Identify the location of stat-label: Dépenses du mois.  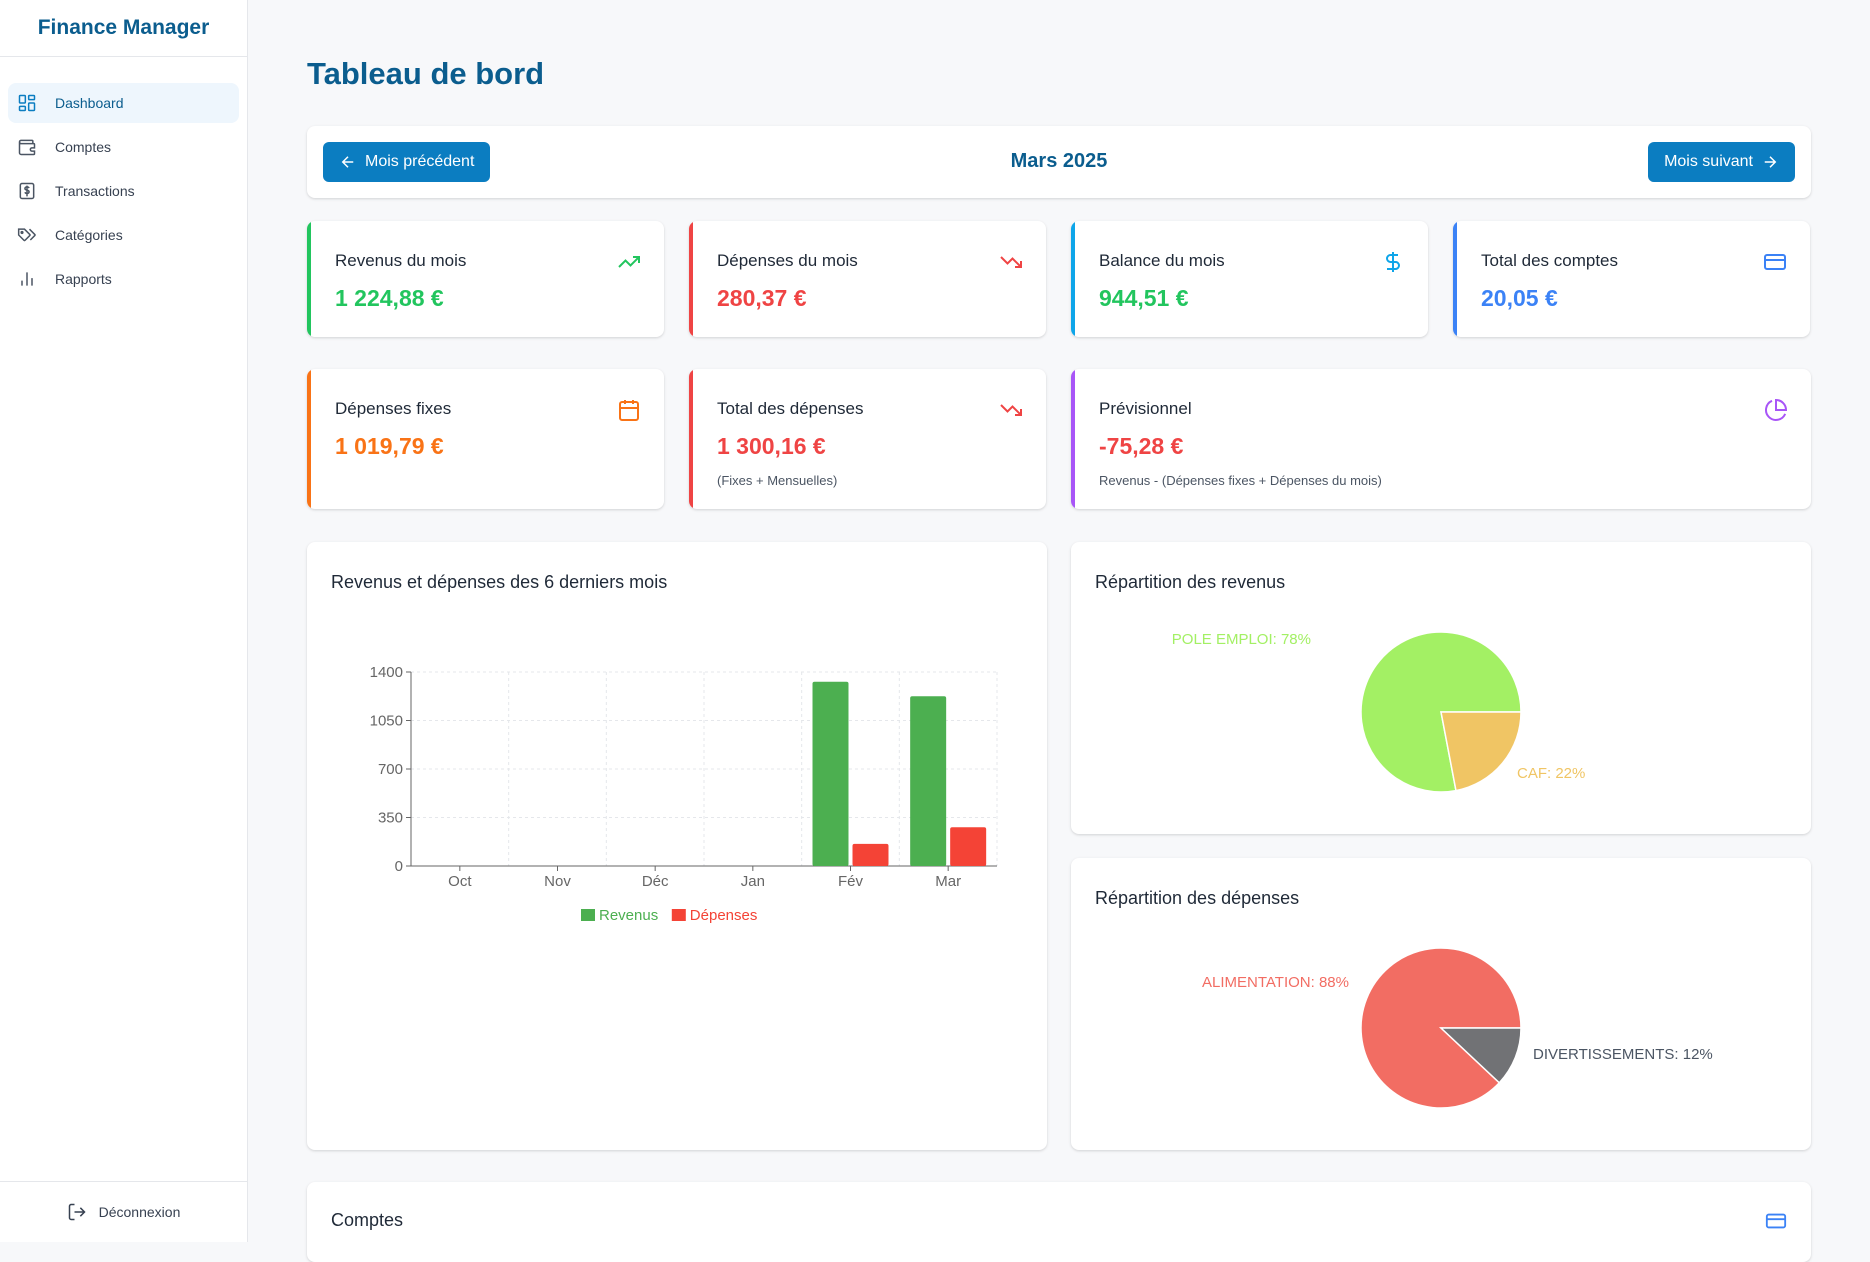
(787, 260).